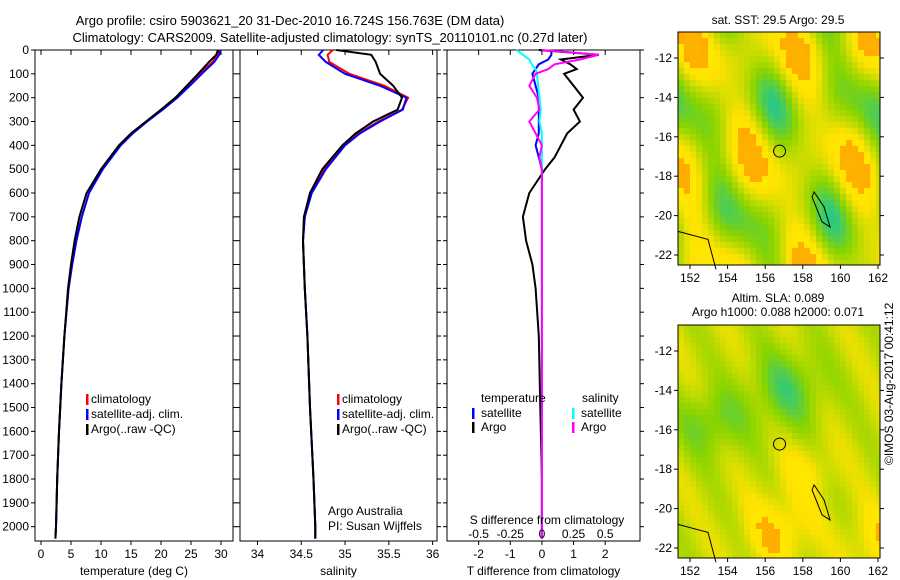 This screenshot has height=580, width=900. What do you see at coordinates (15, 431) in the screenshot?
I see `y-tick-label: 1600` at bounding box center [15, 431].